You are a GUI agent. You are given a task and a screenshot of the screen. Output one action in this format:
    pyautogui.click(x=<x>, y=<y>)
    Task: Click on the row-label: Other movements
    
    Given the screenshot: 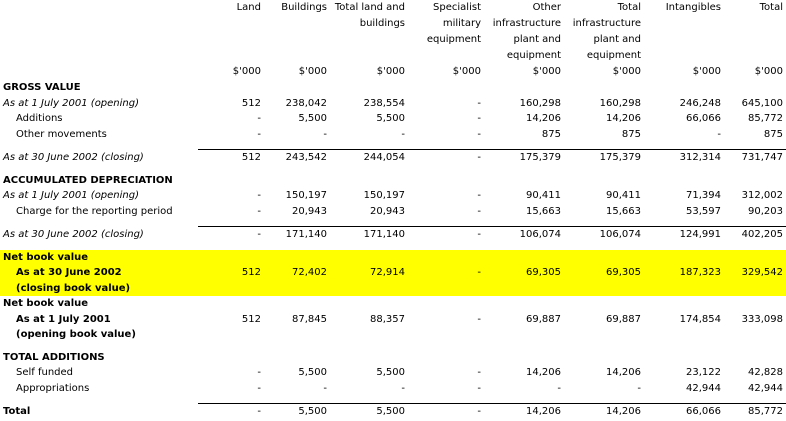 What is the action you would take?
    pyautogui.click(x=61, y=134)
    